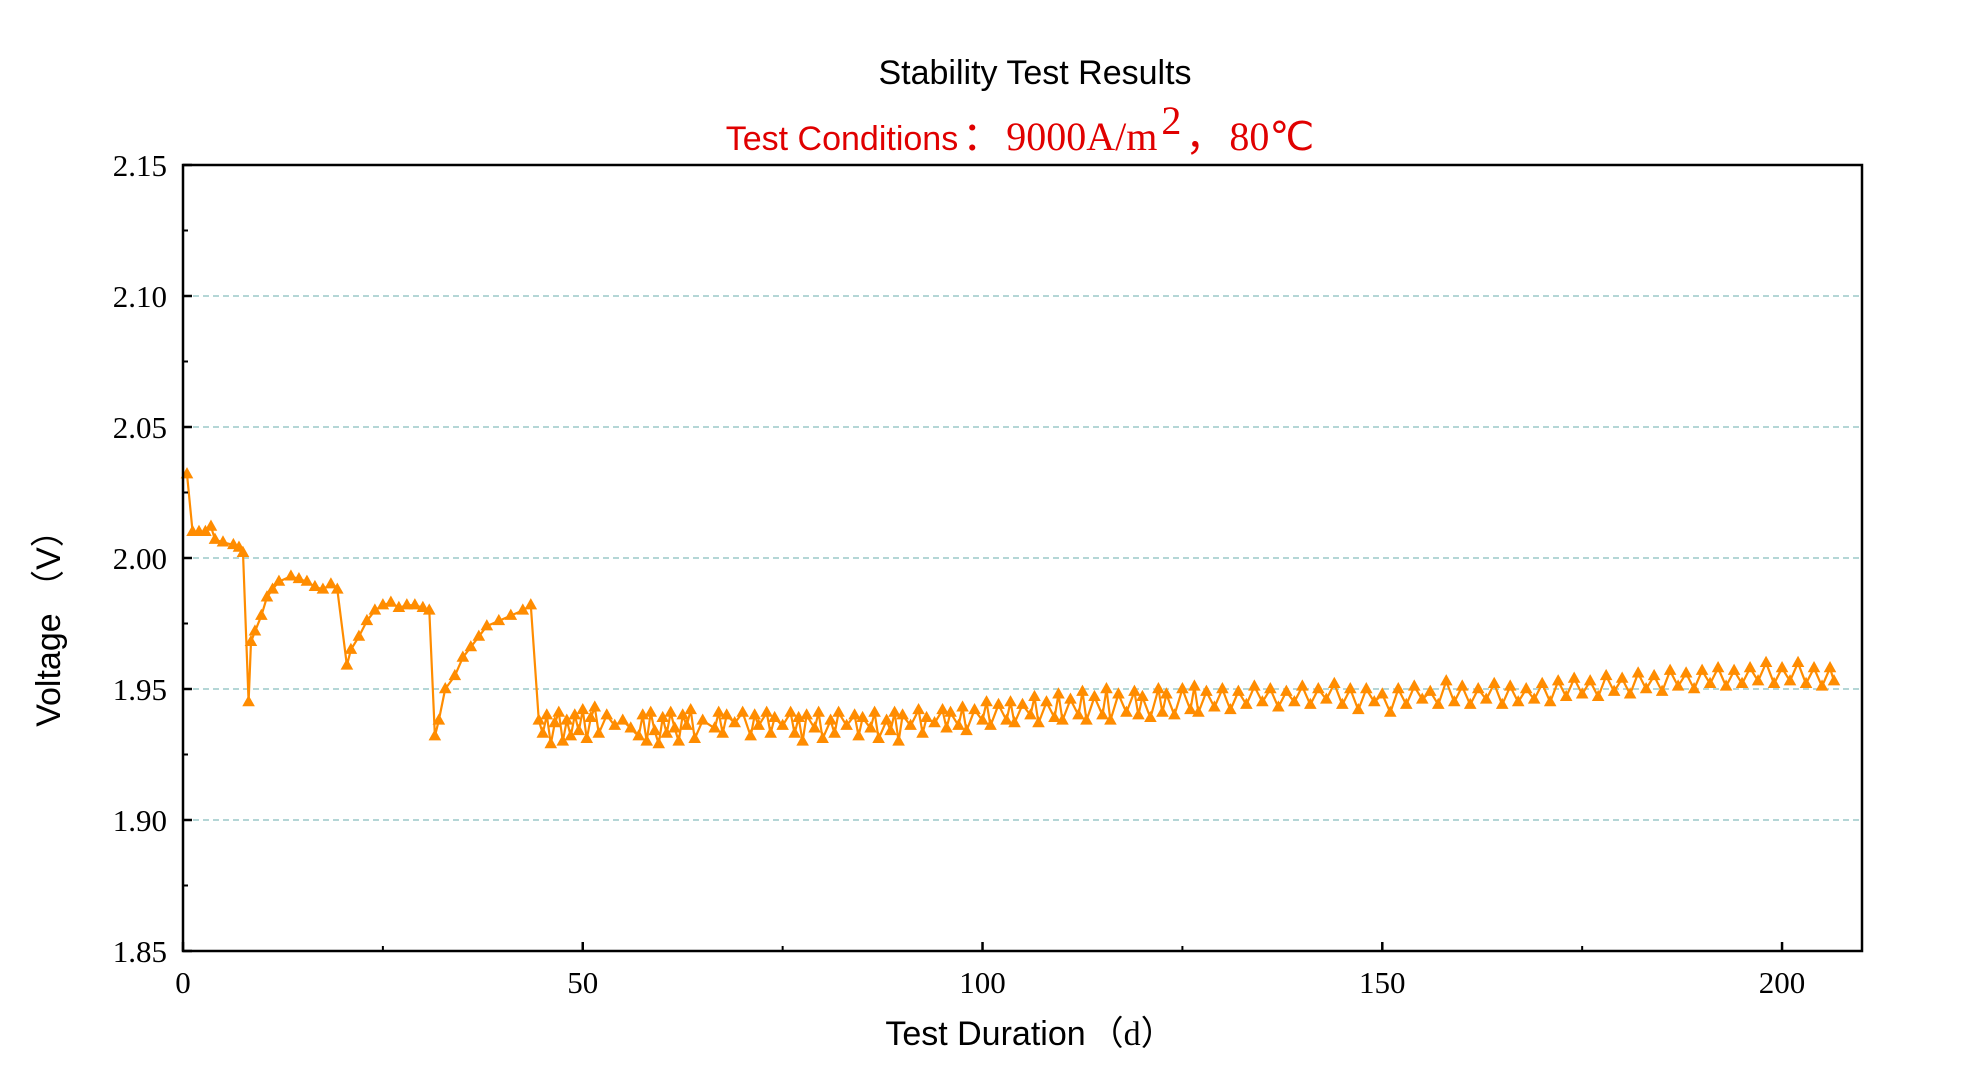  Describe the element at coordinates (842, 139) in the screenshot. I see `subtitle-prefix: Test Conditions` at that location.